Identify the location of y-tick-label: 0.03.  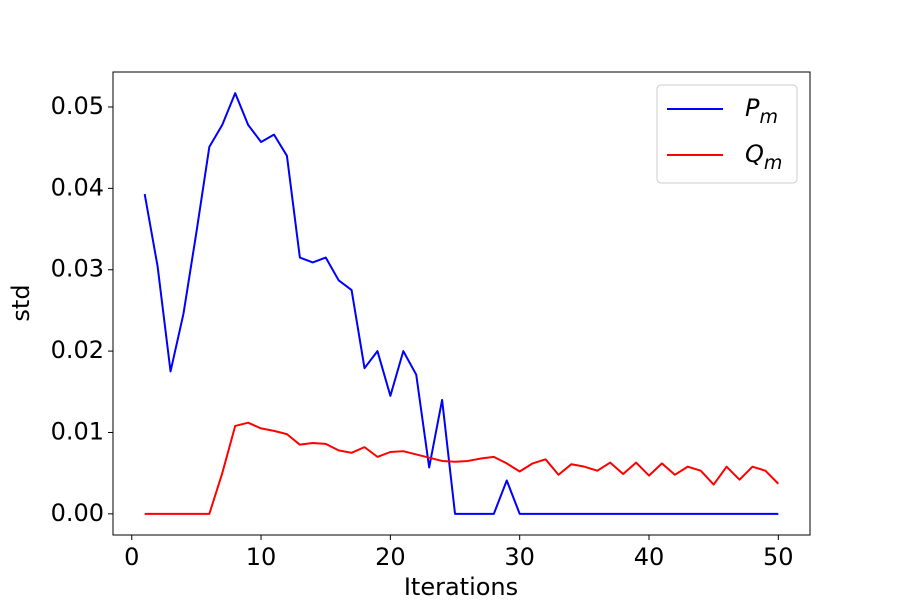
(77, 269).